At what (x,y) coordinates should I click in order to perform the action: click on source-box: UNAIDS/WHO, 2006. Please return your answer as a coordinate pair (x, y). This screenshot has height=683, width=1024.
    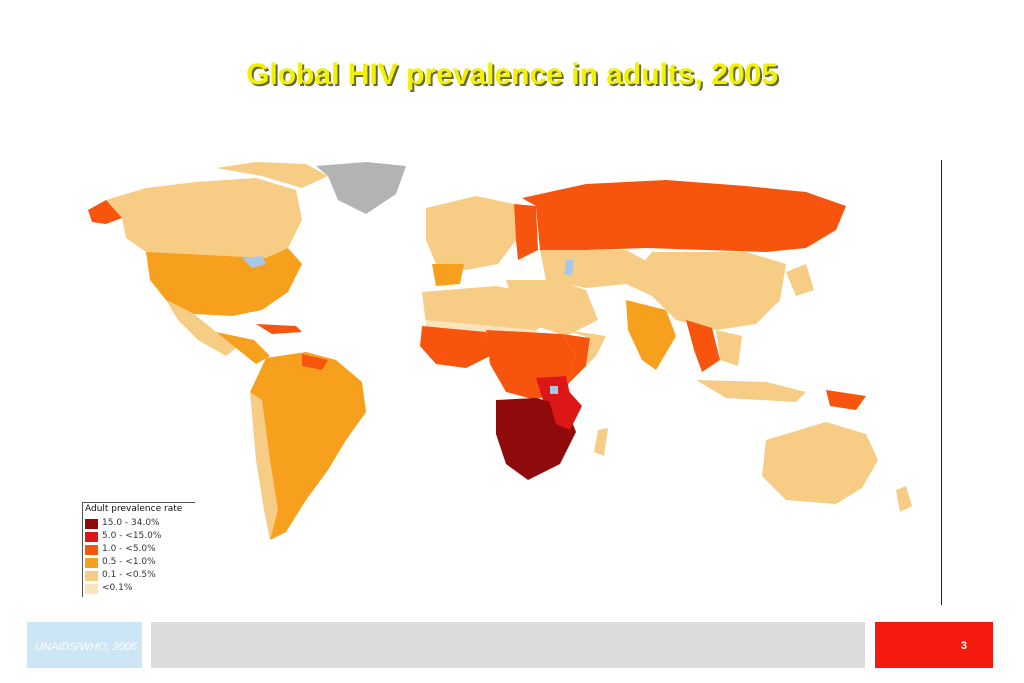
    Looking at the image, I should click on (84, 645).